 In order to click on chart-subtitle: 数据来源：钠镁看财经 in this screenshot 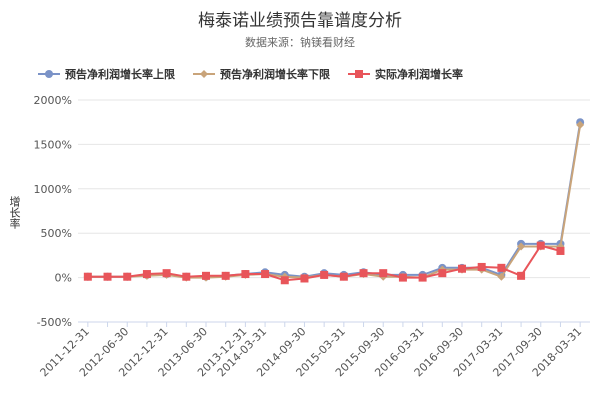, I will do `click(300, 42)`.